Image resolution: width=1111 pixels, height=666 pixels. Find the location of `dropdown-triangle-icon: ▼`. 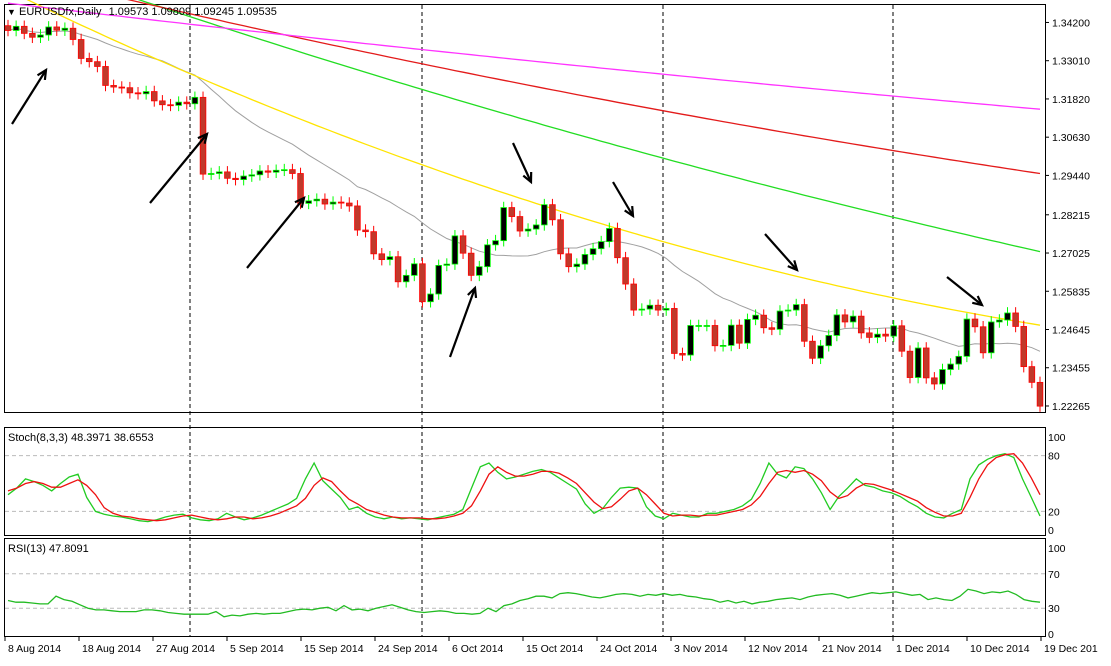

dropdown-triangle-icon: ▼ is located at coordinates (11, 12).